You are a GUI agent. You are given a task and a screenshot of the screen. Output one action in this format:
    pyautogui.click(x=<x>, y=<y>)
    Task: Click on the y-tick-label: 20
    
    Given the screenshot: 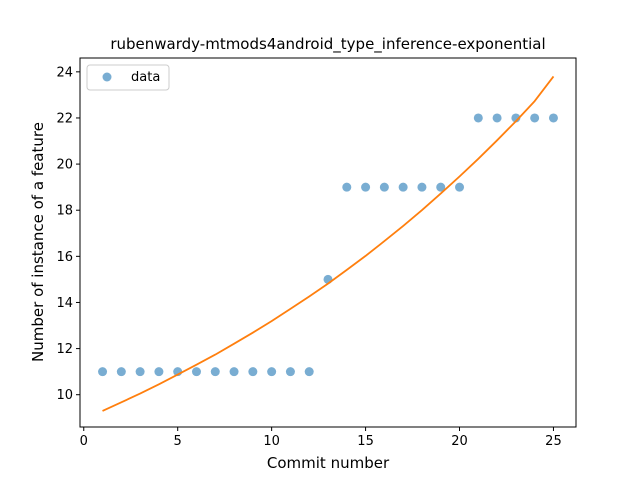 What is the action you would take?
    pyautogui.click(x=64, y=165)
    